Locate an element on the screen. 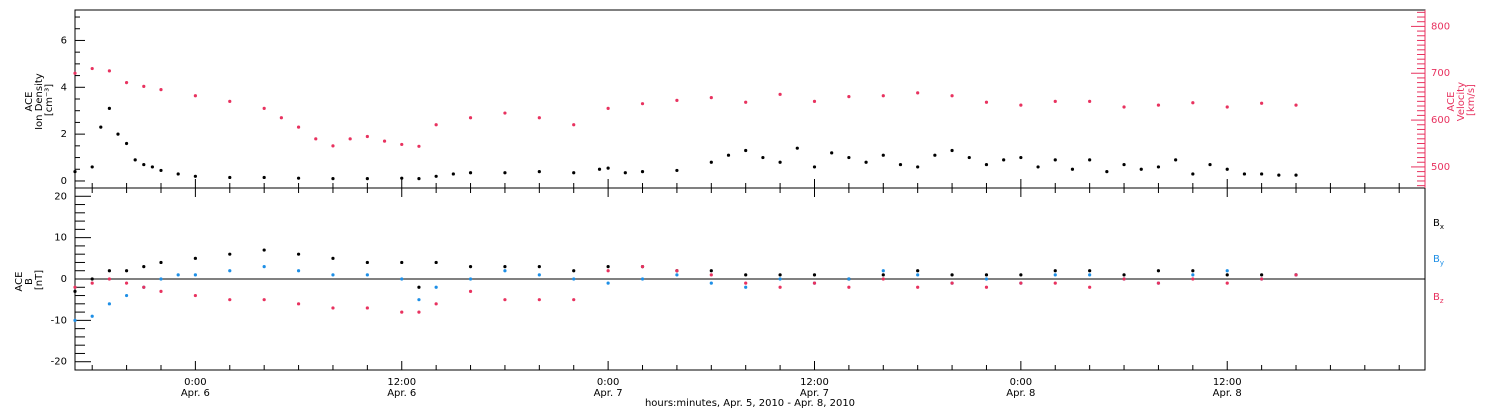 The image size is (1500, 410). x-tick-label-date: Apr. 7 is located at coordinates (608, 393).